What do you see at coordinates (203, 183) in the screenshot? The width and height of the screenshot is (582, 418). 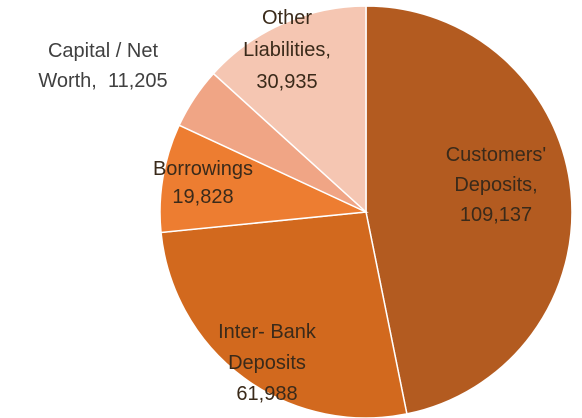 I see `data-label-borrowings: Borrowings 19,828` at bounding box center [203, 183].